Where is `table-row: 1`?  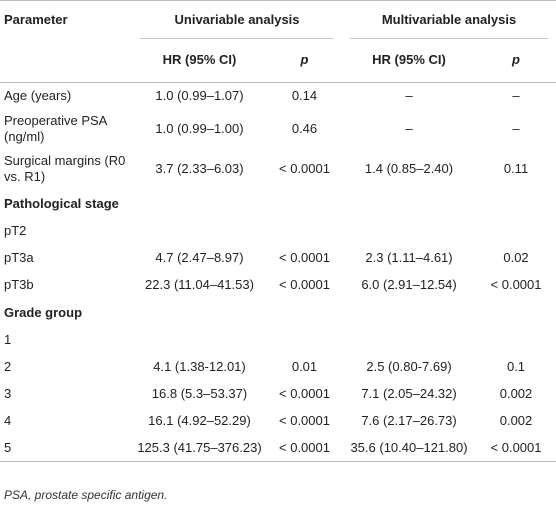
table-row: 1 is located at coordinates (278, 340).